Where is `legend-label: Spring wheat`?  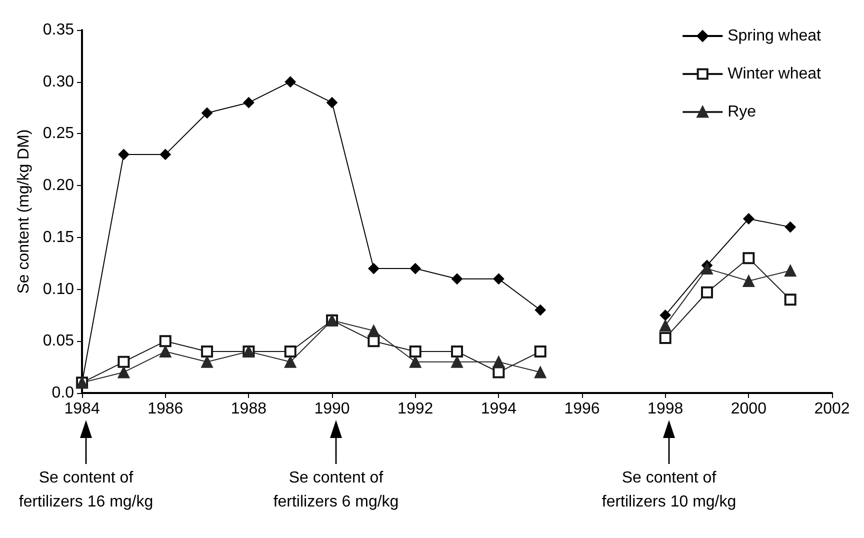
legend-label: Spring wheat is located at coordinates (775, 36).